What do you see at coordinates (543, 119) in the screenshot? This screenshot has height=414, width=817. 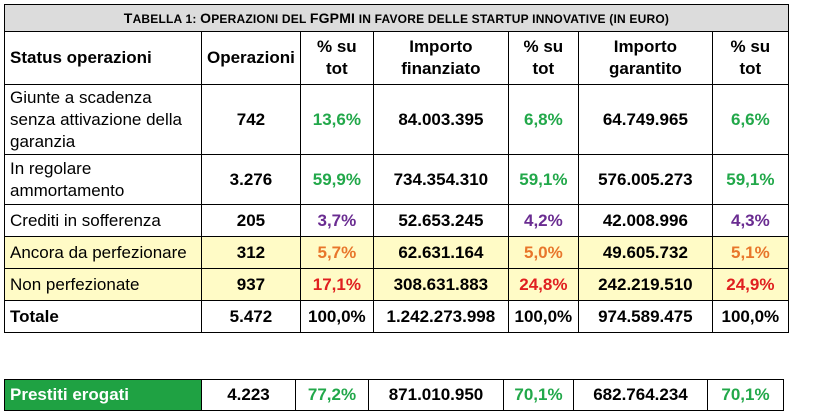 I see `cell-pct2: 6,8%` at bounding box center [543, 119].